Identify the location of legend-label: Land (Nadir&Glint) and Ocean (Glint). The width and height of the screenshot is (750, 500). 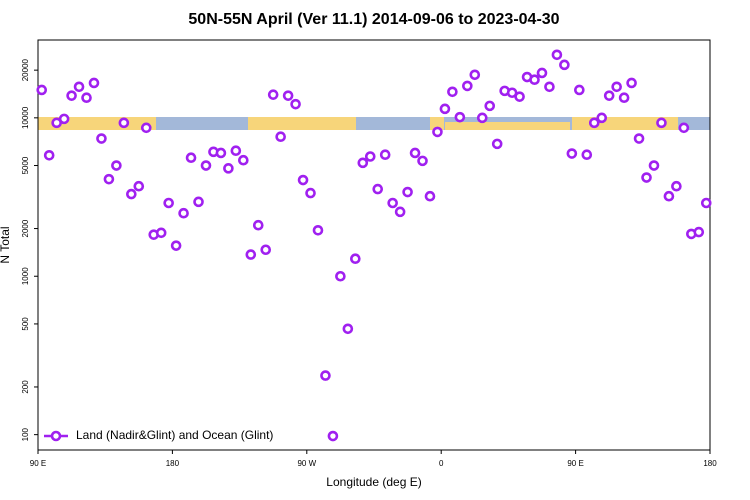
(174, 435).